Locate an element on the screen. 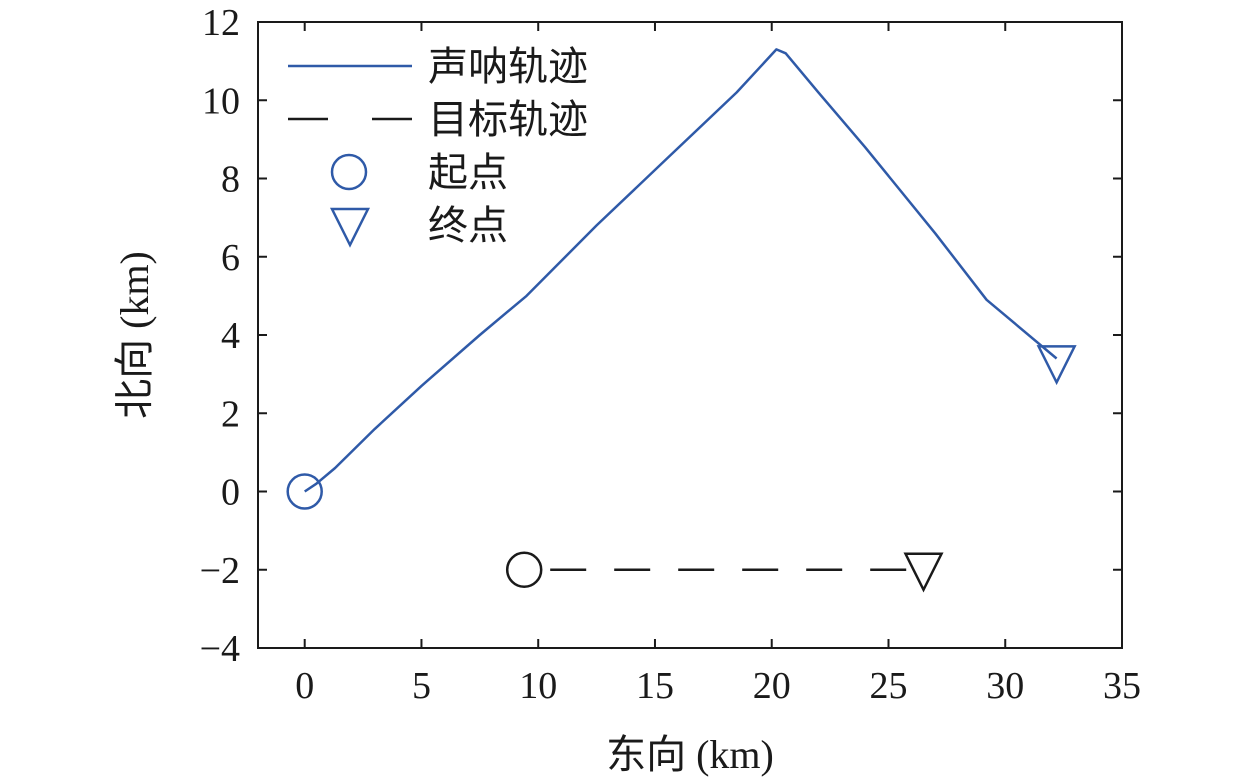 The height and width of the screenshot is (783, 1259). target-start-marker is located at coordinates (524, 569).